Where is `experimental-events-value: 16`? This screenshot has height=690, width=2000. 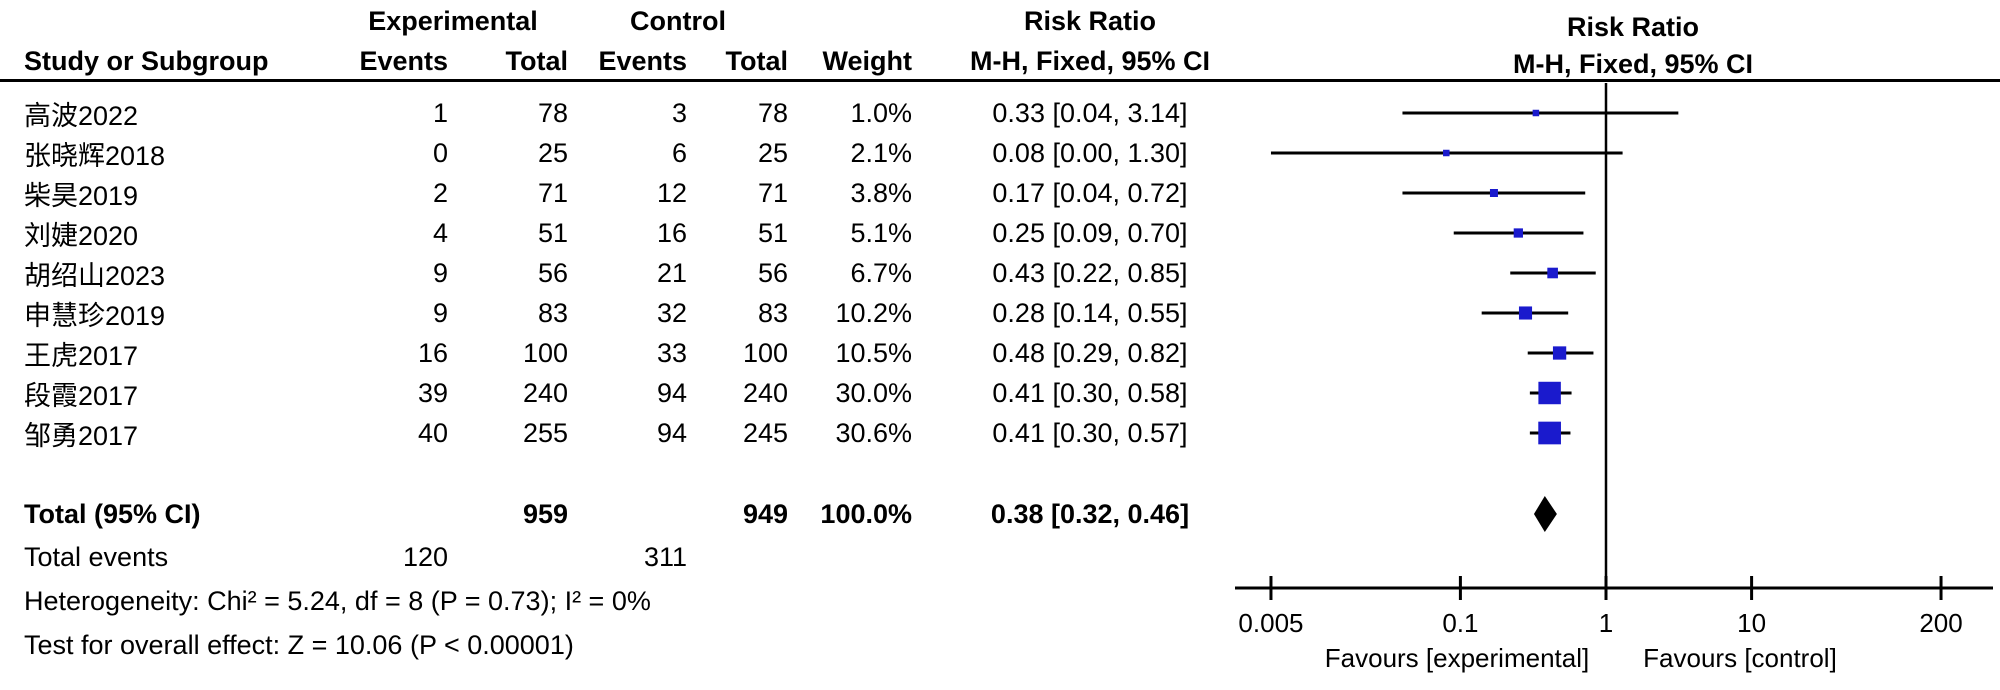 experimental-events-value: 16 is located at coordinates (432, 352).